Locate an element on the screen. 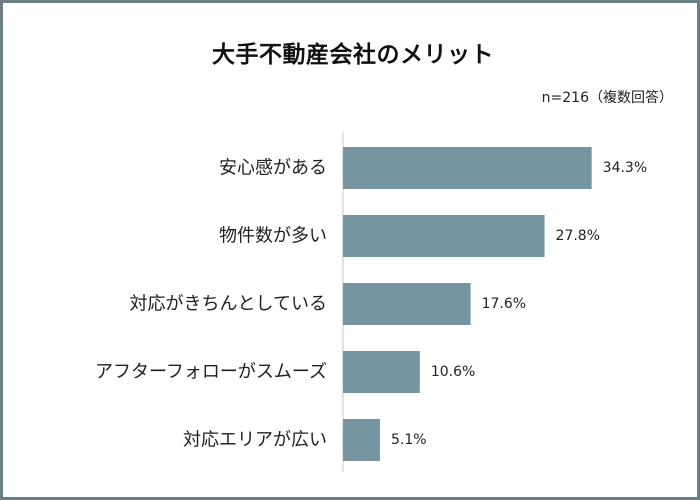 The width and height of the screenshot is (700, 500). category-label-4: 対応エリアが広い is located at coordinates (255, 440).